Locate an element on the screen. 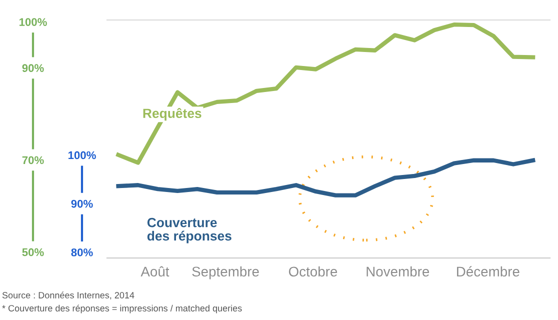 The image size is (558, 320). x-tick-label: Août is located at coordinates (155, 271).